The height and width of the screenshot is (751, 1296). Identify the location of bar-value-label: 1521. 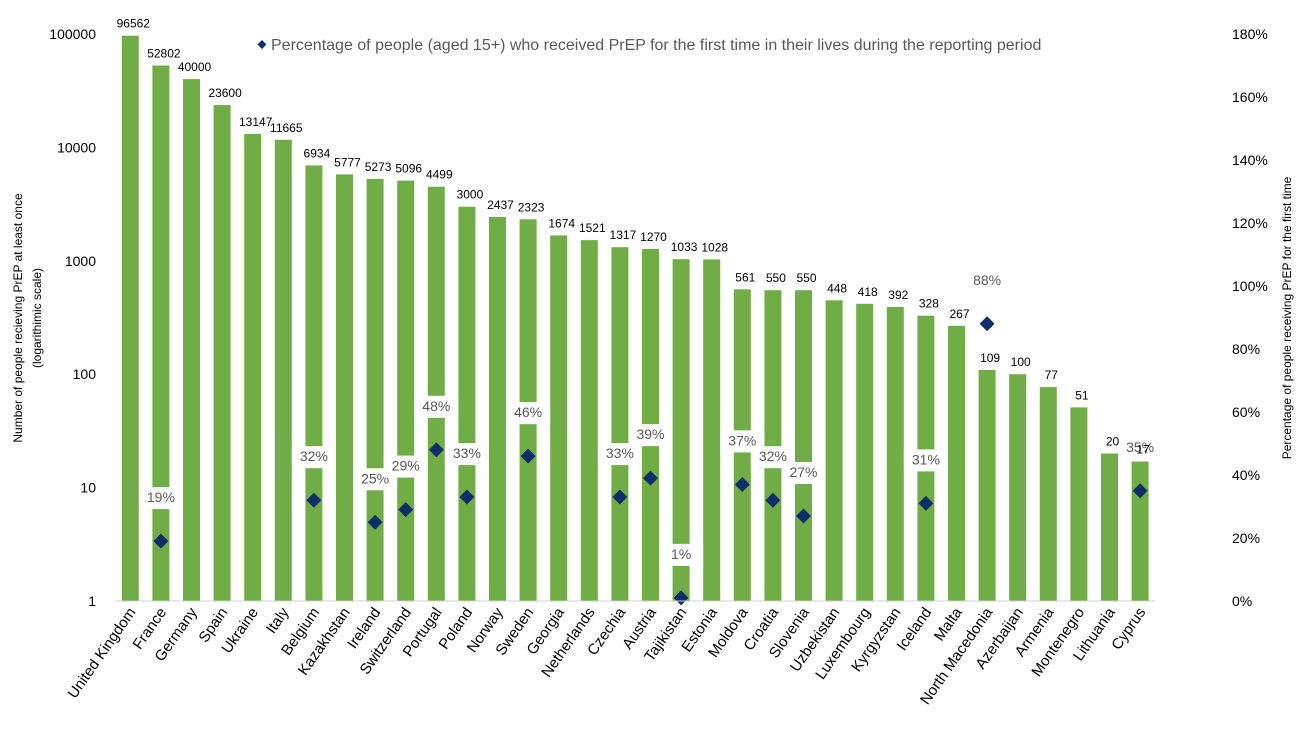
(592, 228).